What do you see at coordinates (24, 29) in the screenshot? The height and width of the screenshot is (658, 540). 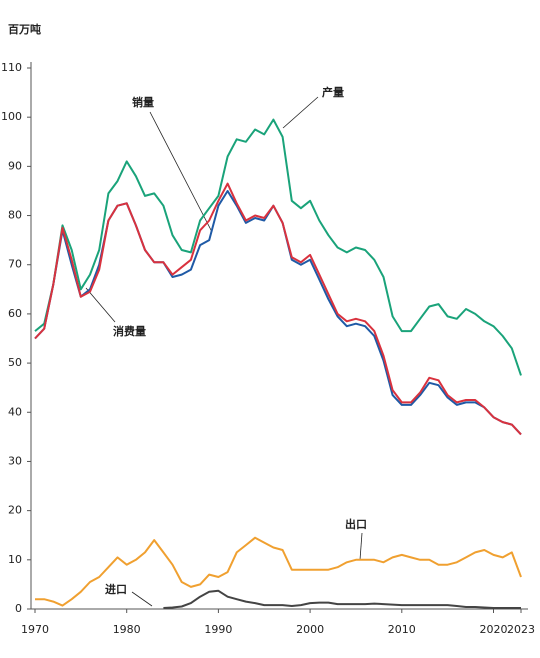 I see `y-axis-label: 百万吨` at bounding box center [24, 29].